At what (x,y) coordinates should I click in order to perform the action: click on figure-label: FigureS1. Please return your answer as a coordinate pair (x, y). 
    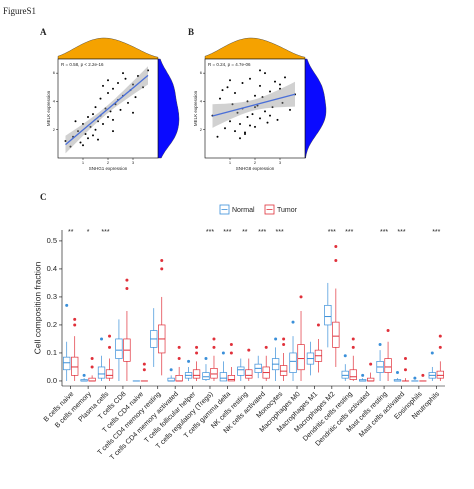
    Looking at the image, I should click on (19, 11).